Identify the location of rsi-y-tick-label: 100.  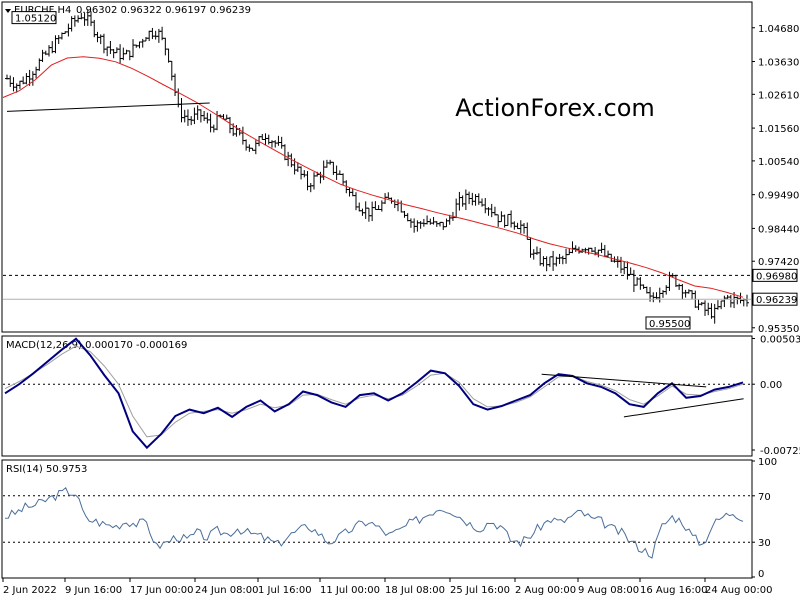
(767, 462).